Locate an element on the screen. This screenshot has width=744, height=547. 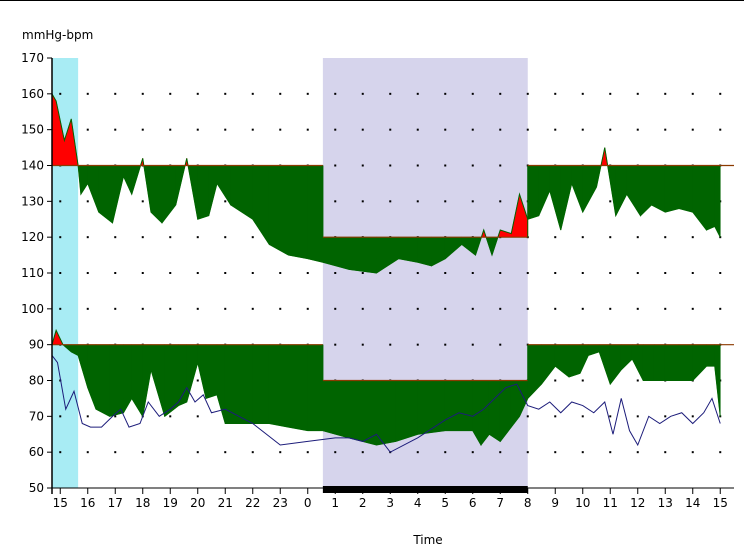
x-tick-label: 6 is located at coordinates (473, 503).